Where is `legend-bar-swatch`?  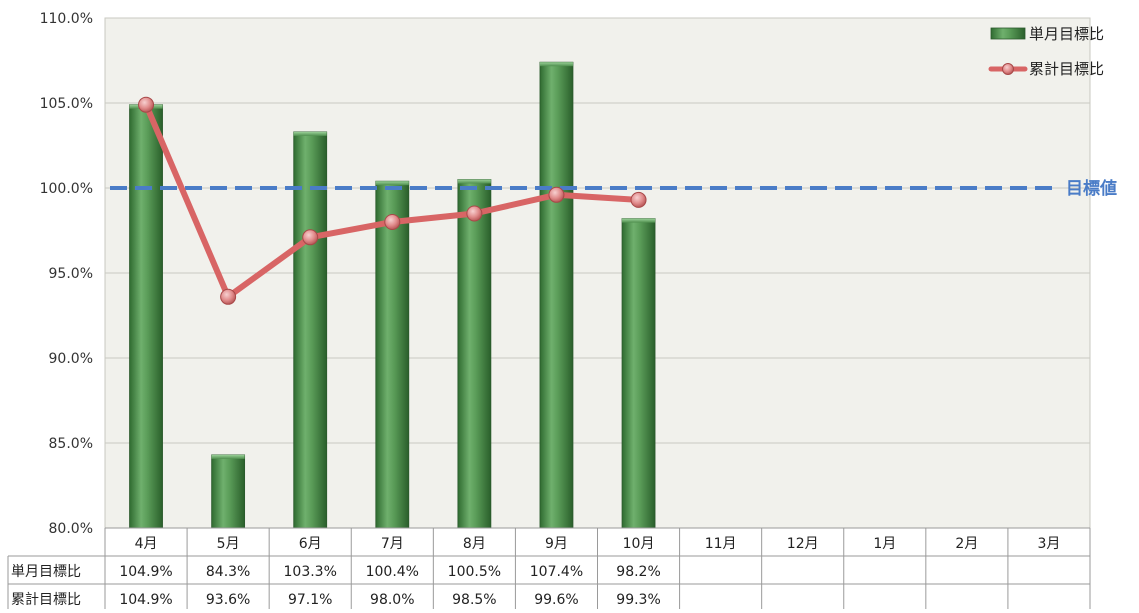
legend-bar-swatch is located at coordinates (1008, 33).